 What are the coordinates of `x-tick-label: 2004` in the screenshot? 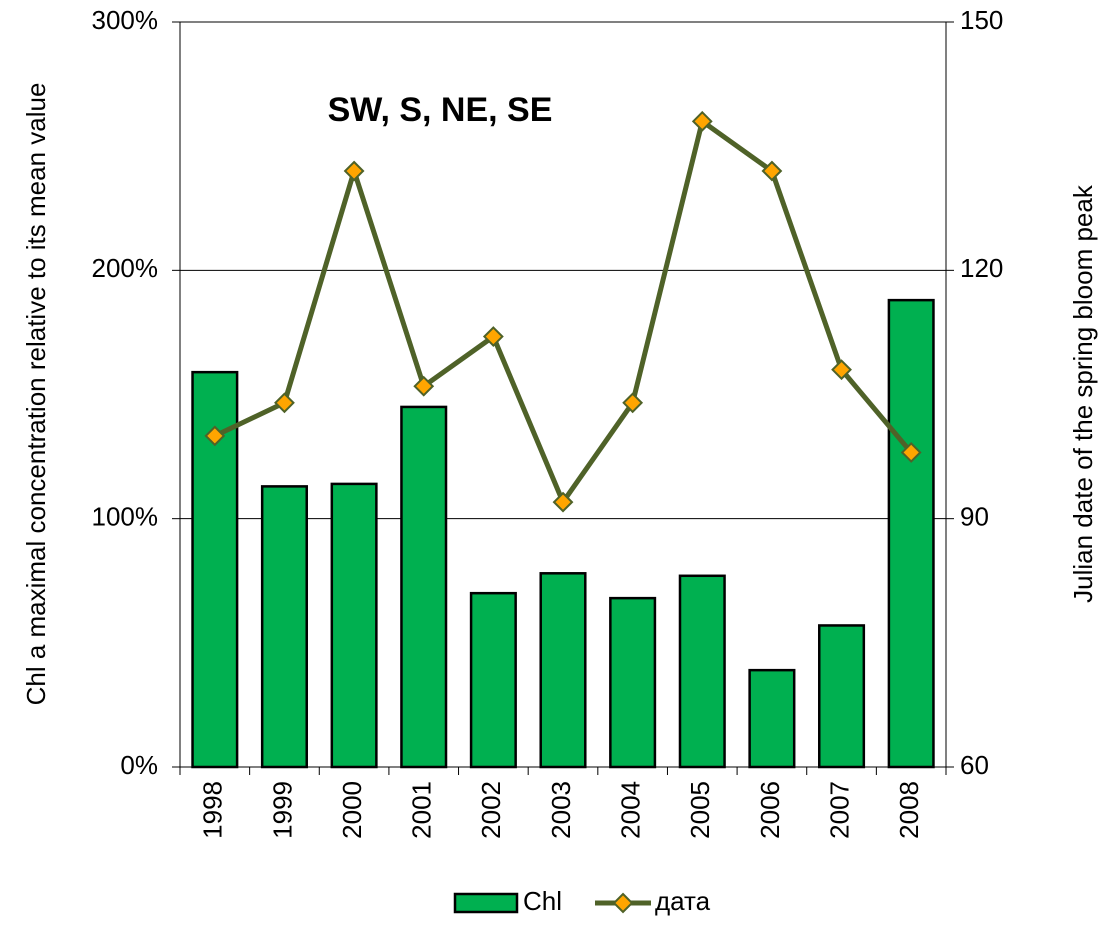 It's located at (631, 810).